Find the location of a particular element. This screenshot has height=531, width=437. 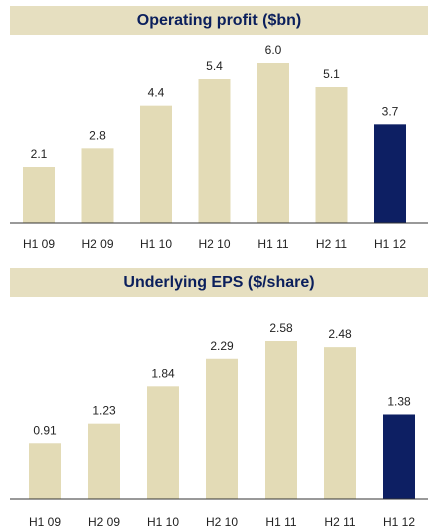

bar-value-label: 4.4 is located at coordinates (156, 93).